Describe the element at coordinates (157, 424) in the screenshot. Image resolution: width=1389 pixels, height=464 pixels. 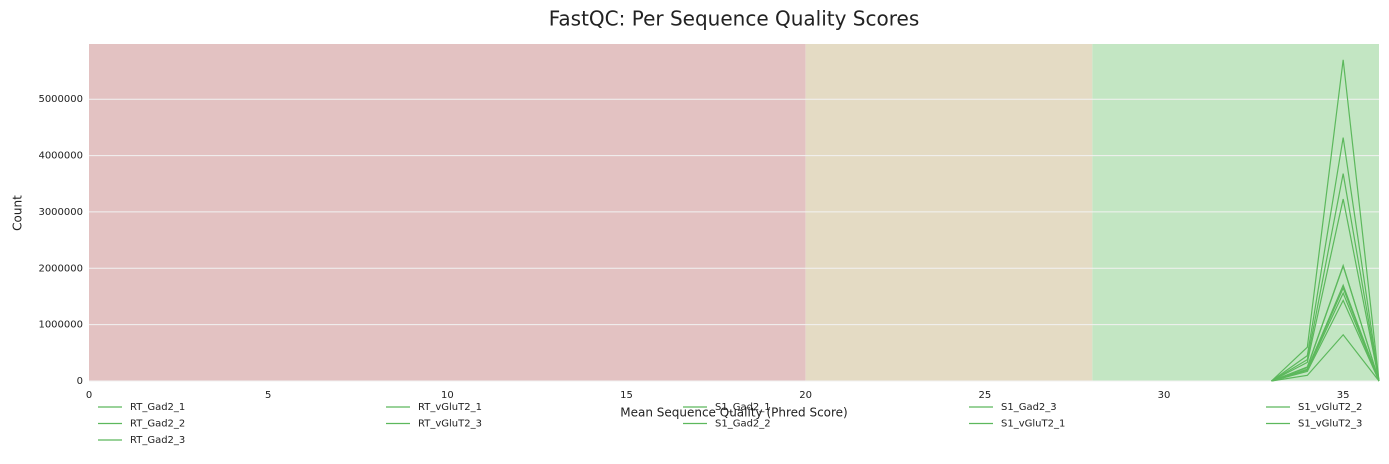
I see `legend-label: RT_Gad2_2` at that location.